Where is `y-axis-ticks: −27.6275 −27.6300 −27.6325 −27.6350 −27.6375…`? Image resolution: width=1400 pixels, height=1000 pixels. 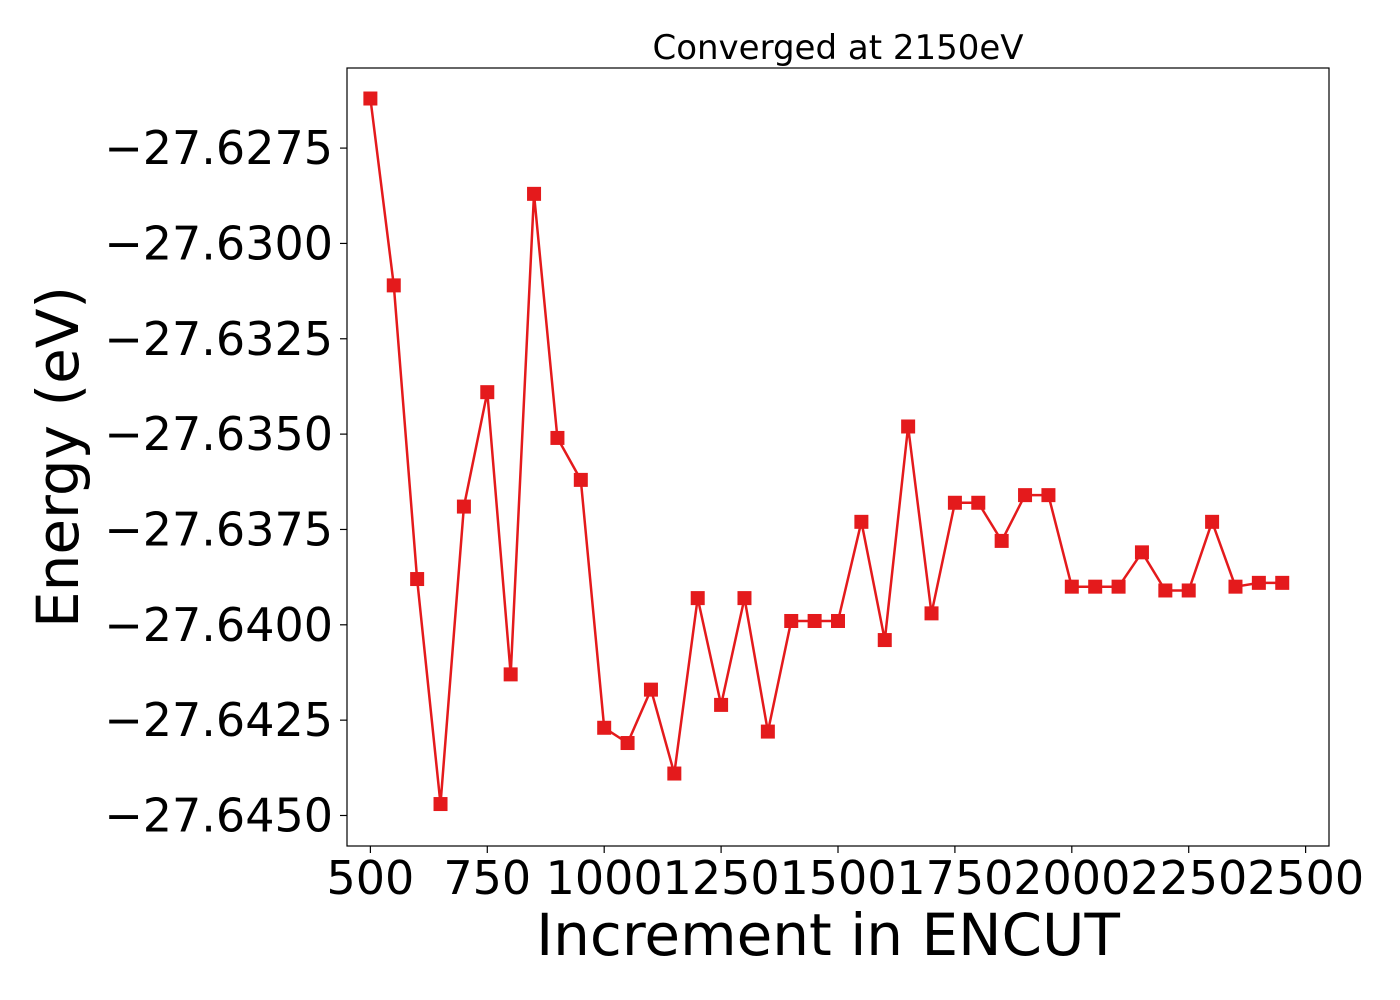 y-axis-ticks: −27.6275 −27.6300 −27.6325 −27.6350 −27.6375… is located at coordinates (225, 481).